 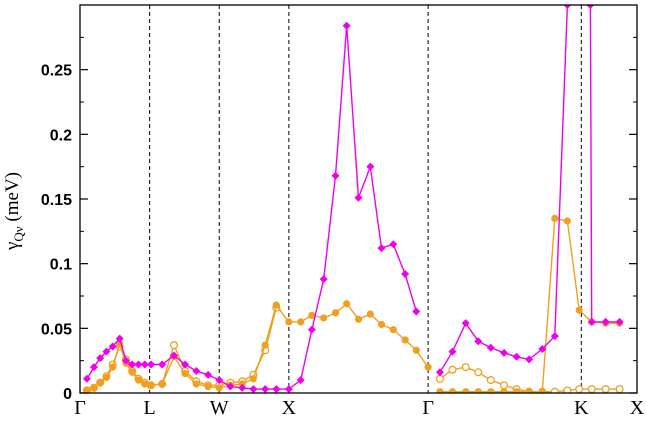 I want to click on y-tick-label: 0.05, so click(x=56, y=329).